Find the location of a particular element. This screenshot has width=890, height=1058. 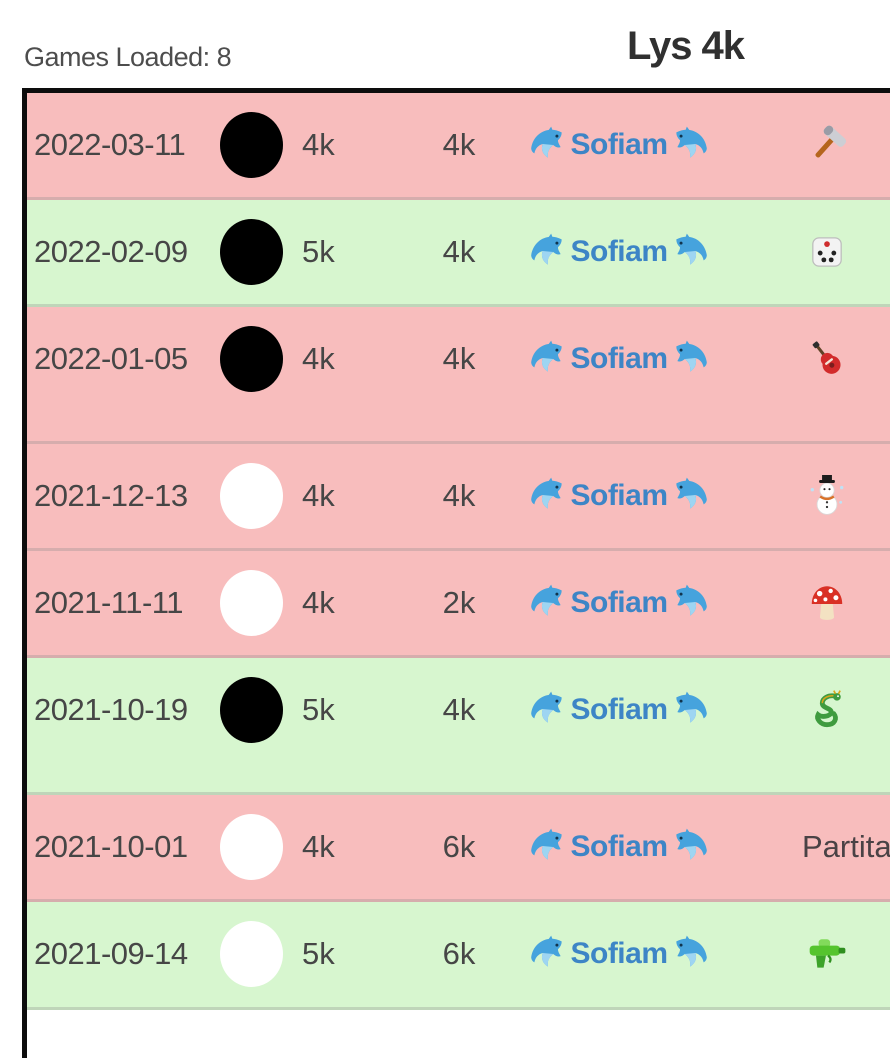

row-content: 2021-10-01 4k 6k Sofiam Partita is located at coordinates (458, 847).